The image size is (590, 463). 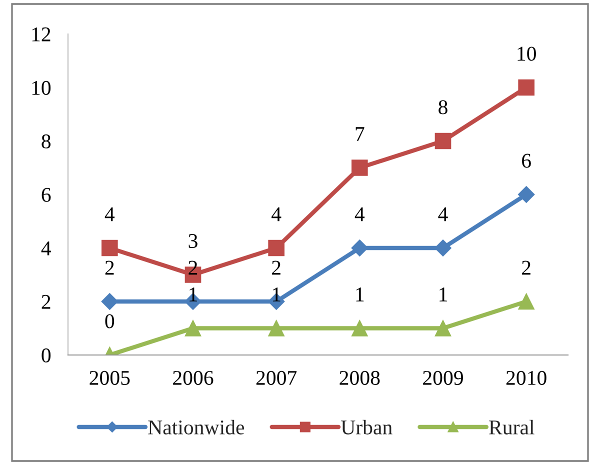 I want to click on legend-label: Urban, so click(x=366, y=427).